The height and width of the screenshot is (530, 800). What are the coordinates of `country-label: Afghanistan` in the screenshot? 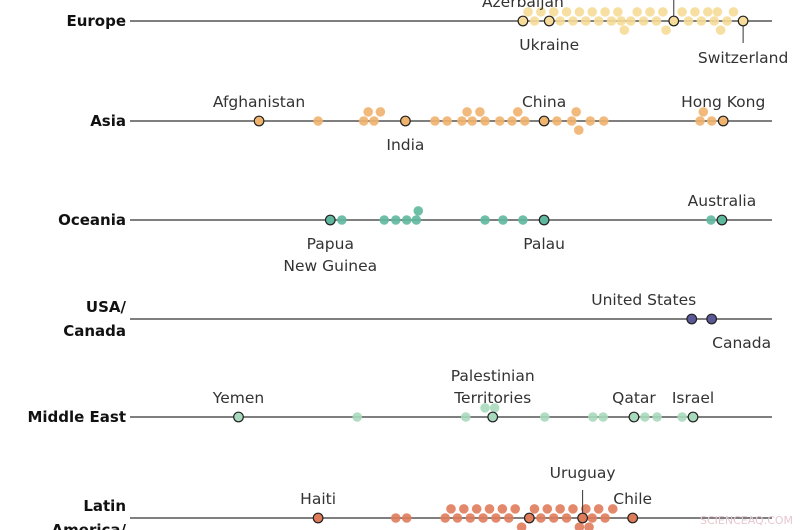 It's located at (259, 102).